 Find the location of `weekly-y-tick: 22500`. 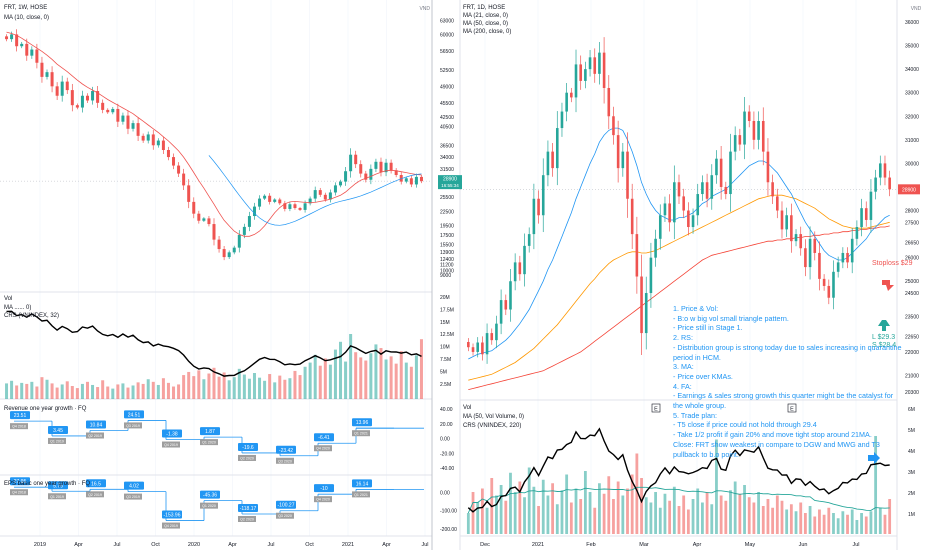

weekly-y-tick: 22500 is located at coordinates (447, 212).